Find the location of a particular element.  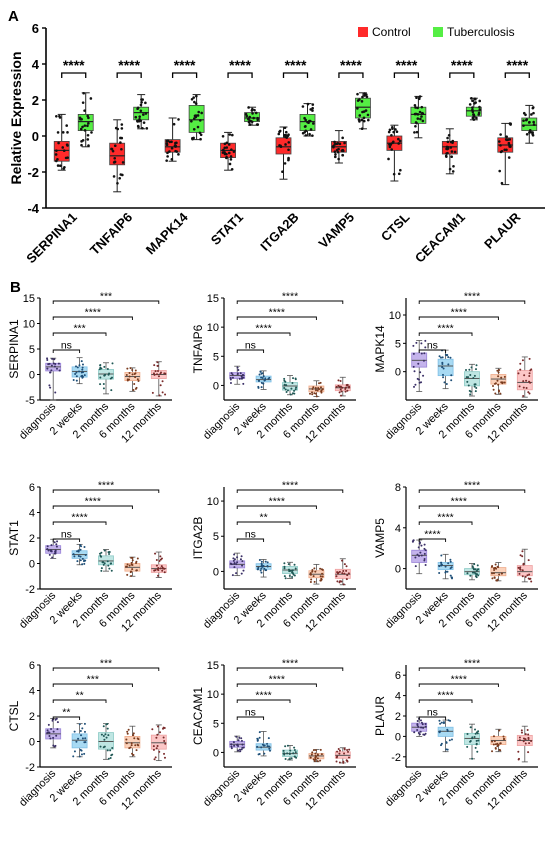

box-2-weeks is located at coordinates (79, 554).